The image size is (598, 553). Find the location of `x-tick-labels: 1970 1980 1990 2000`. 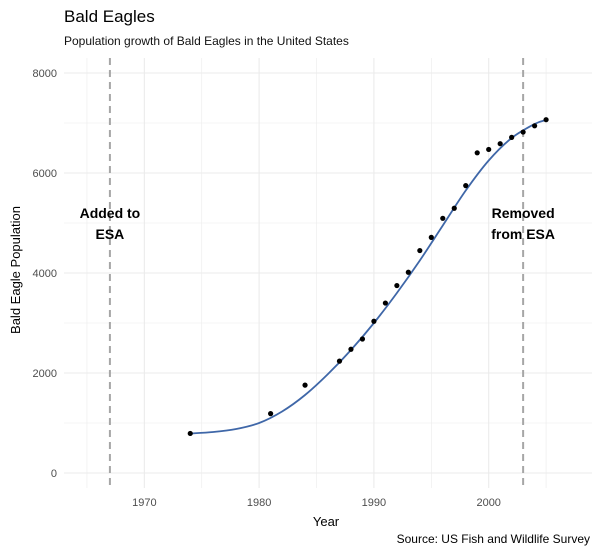

x-tick-labels: 1970 1980 1990 2000 is located at coordinates (316, 503).